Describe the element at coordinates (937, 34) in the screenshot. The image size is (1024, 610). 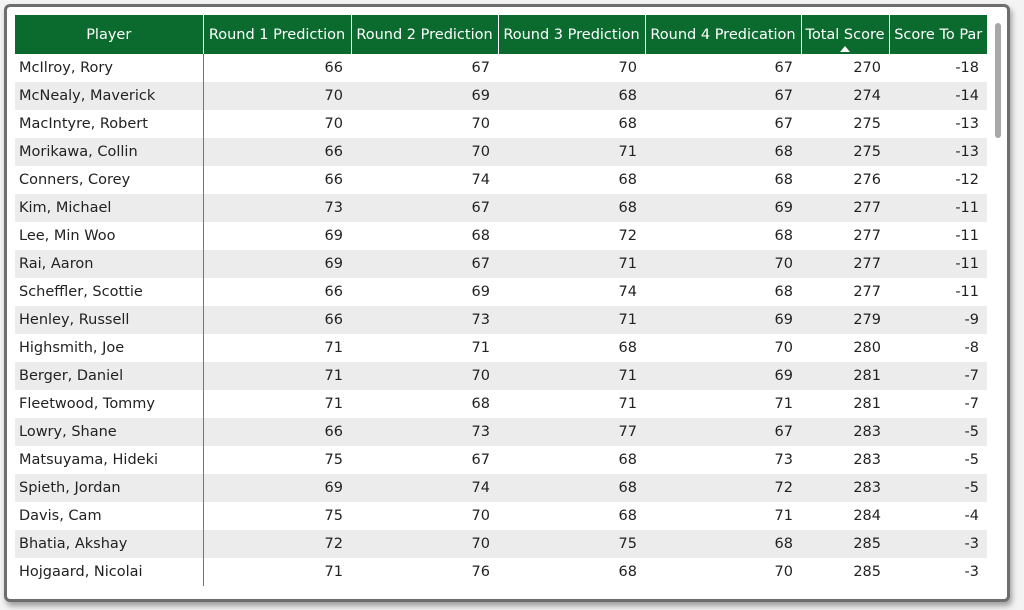
I see `column-header-score-to-par: Score To Par` at that location.